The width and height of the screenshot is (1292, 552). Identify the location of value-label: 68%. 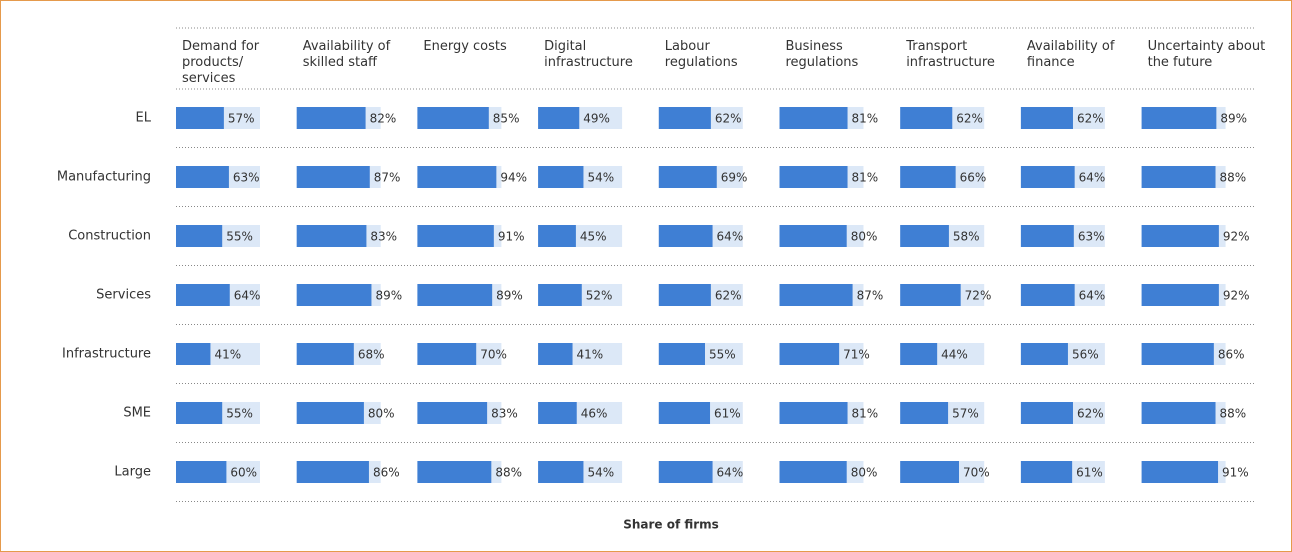
(371, 355).